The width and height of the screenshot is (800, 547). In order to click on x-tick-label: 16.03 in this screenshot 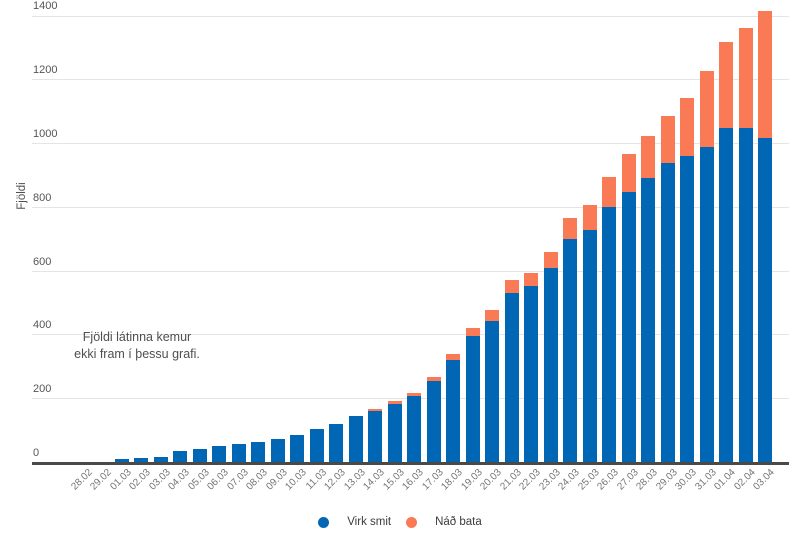, I will do `click(413, 480)`.